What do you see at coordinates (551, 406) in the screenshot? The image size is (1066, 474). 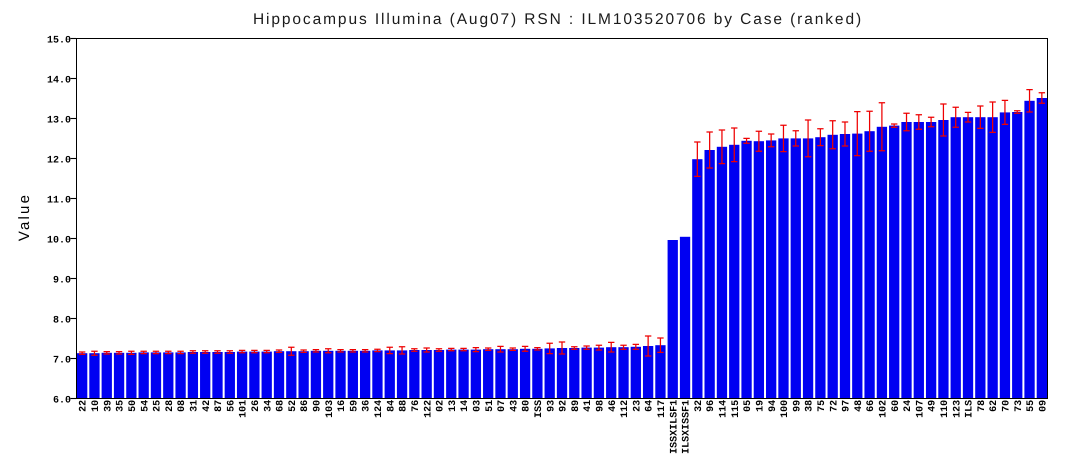 I see `svg-text: 93` at bounding box center [551, 406].